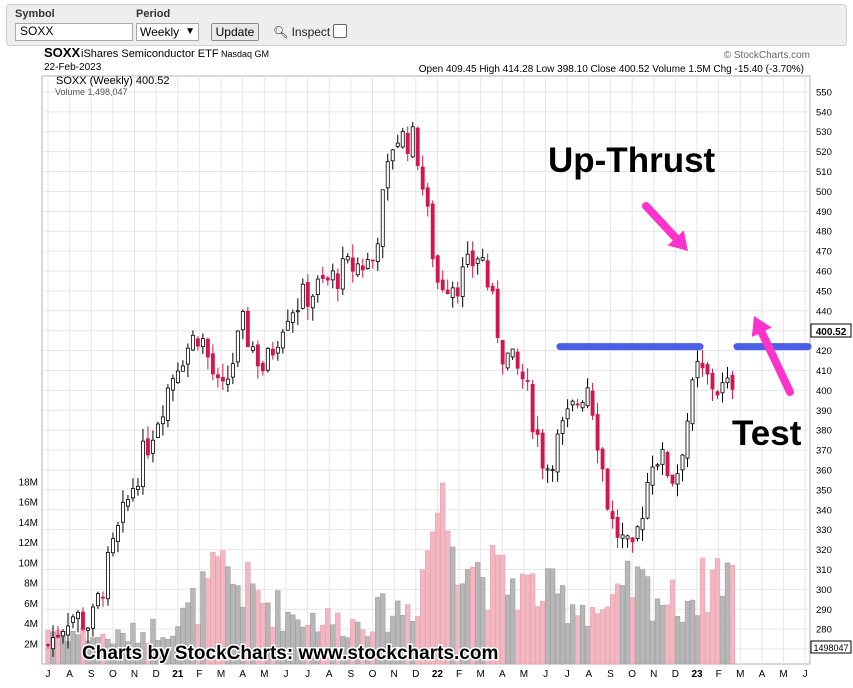 The width and height of the screenshot is (853, 688). Describe the element at coordinates (264, 674) in the screenshot. I see `time-tick-label: M` at that location.